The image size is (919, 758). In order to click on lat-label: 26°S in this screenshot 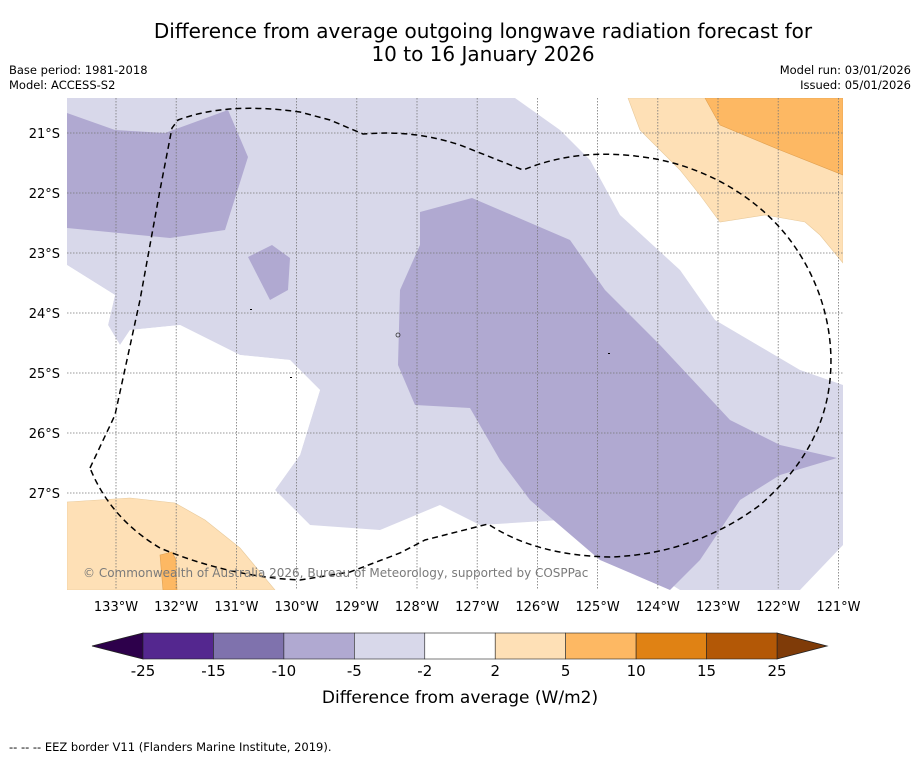, I will do `click(44, 434)`.